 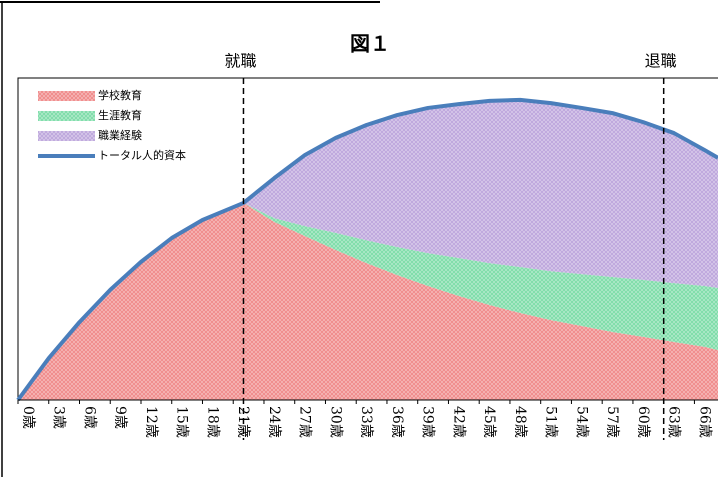 I want to click on legend-label: トータル人的資本, so click(x=142, y=155).